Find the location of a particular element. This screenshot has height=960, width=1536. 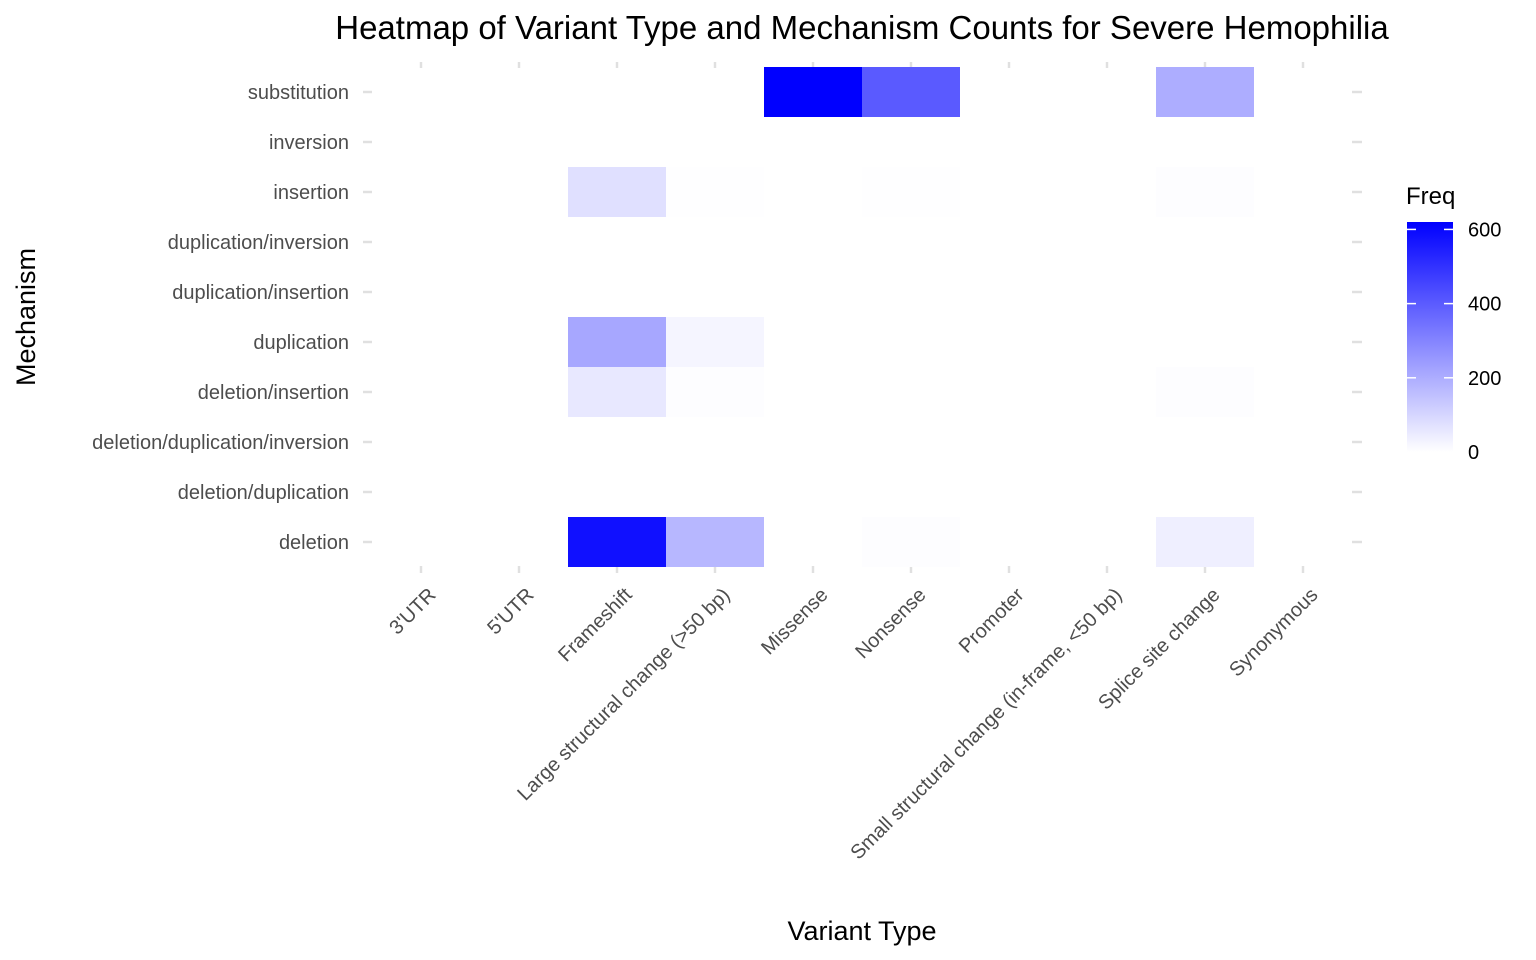

legend: Freq 0 200 400 600 is located at coordinates (1453, 323).